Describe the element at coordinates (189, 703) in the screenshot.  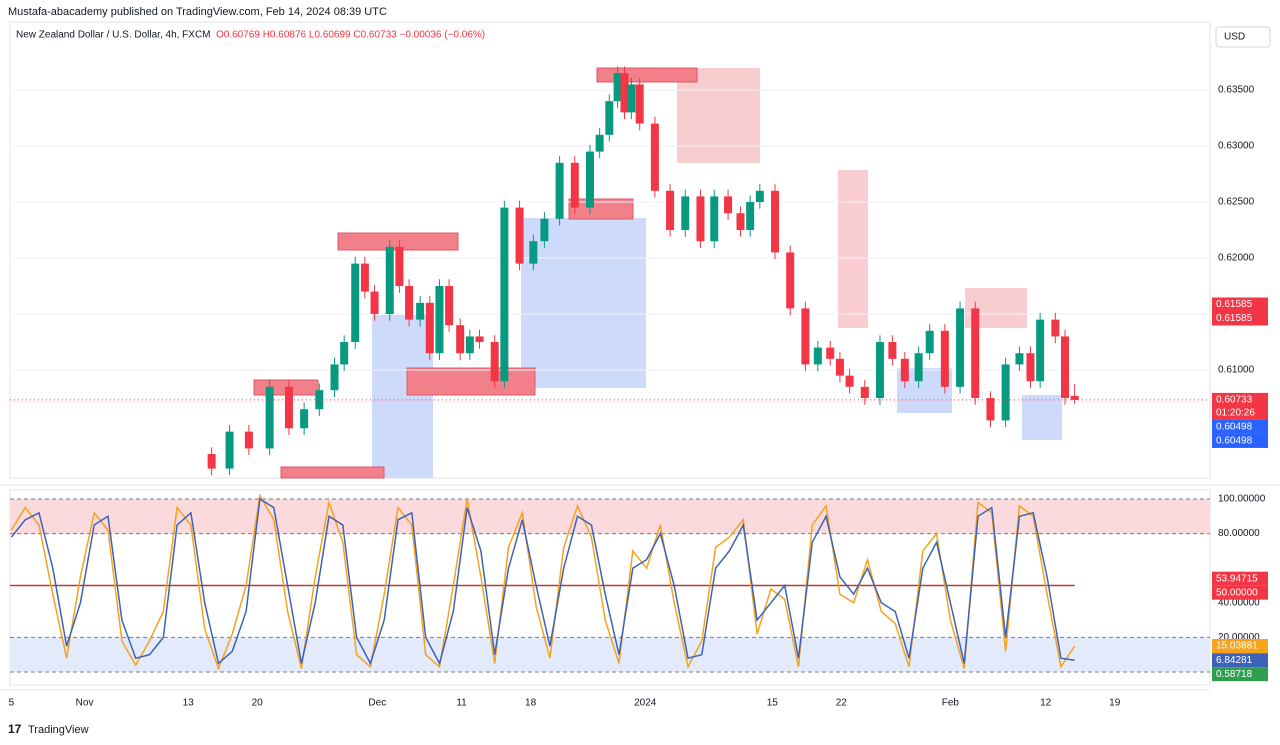
I see `x-tick-label: 13` at that location.